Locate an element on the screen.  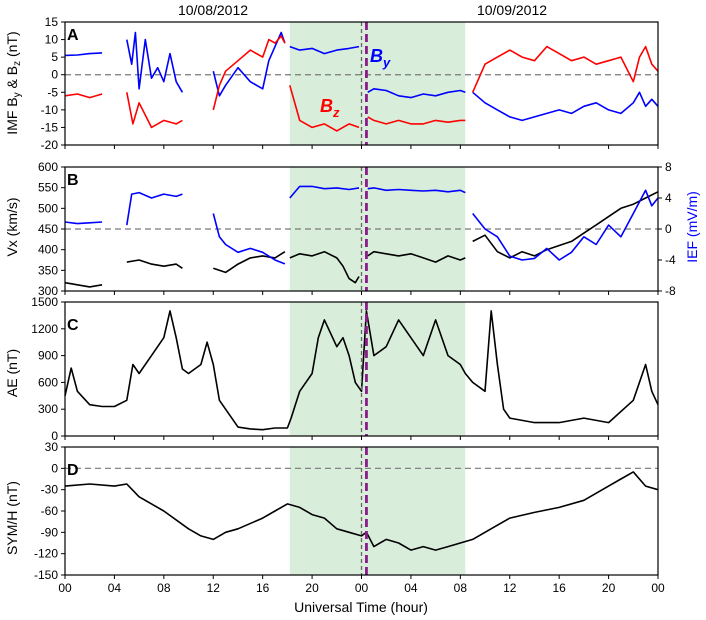
ytick-right-label: -4 is located at coordinates (670, 260).